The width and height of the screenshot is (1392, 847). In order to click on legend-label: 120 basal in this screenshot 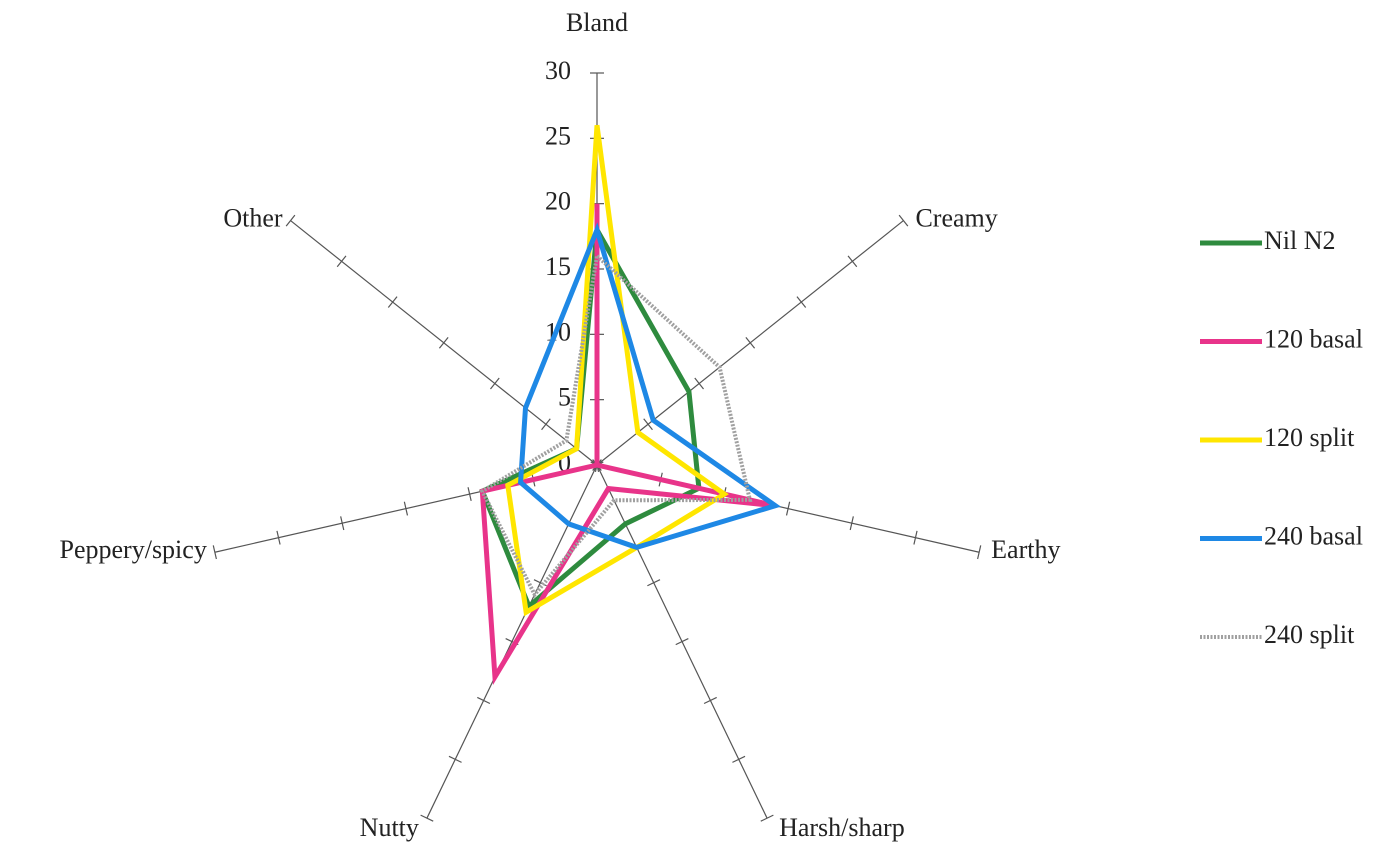, I will do `click(1313, 338)`.